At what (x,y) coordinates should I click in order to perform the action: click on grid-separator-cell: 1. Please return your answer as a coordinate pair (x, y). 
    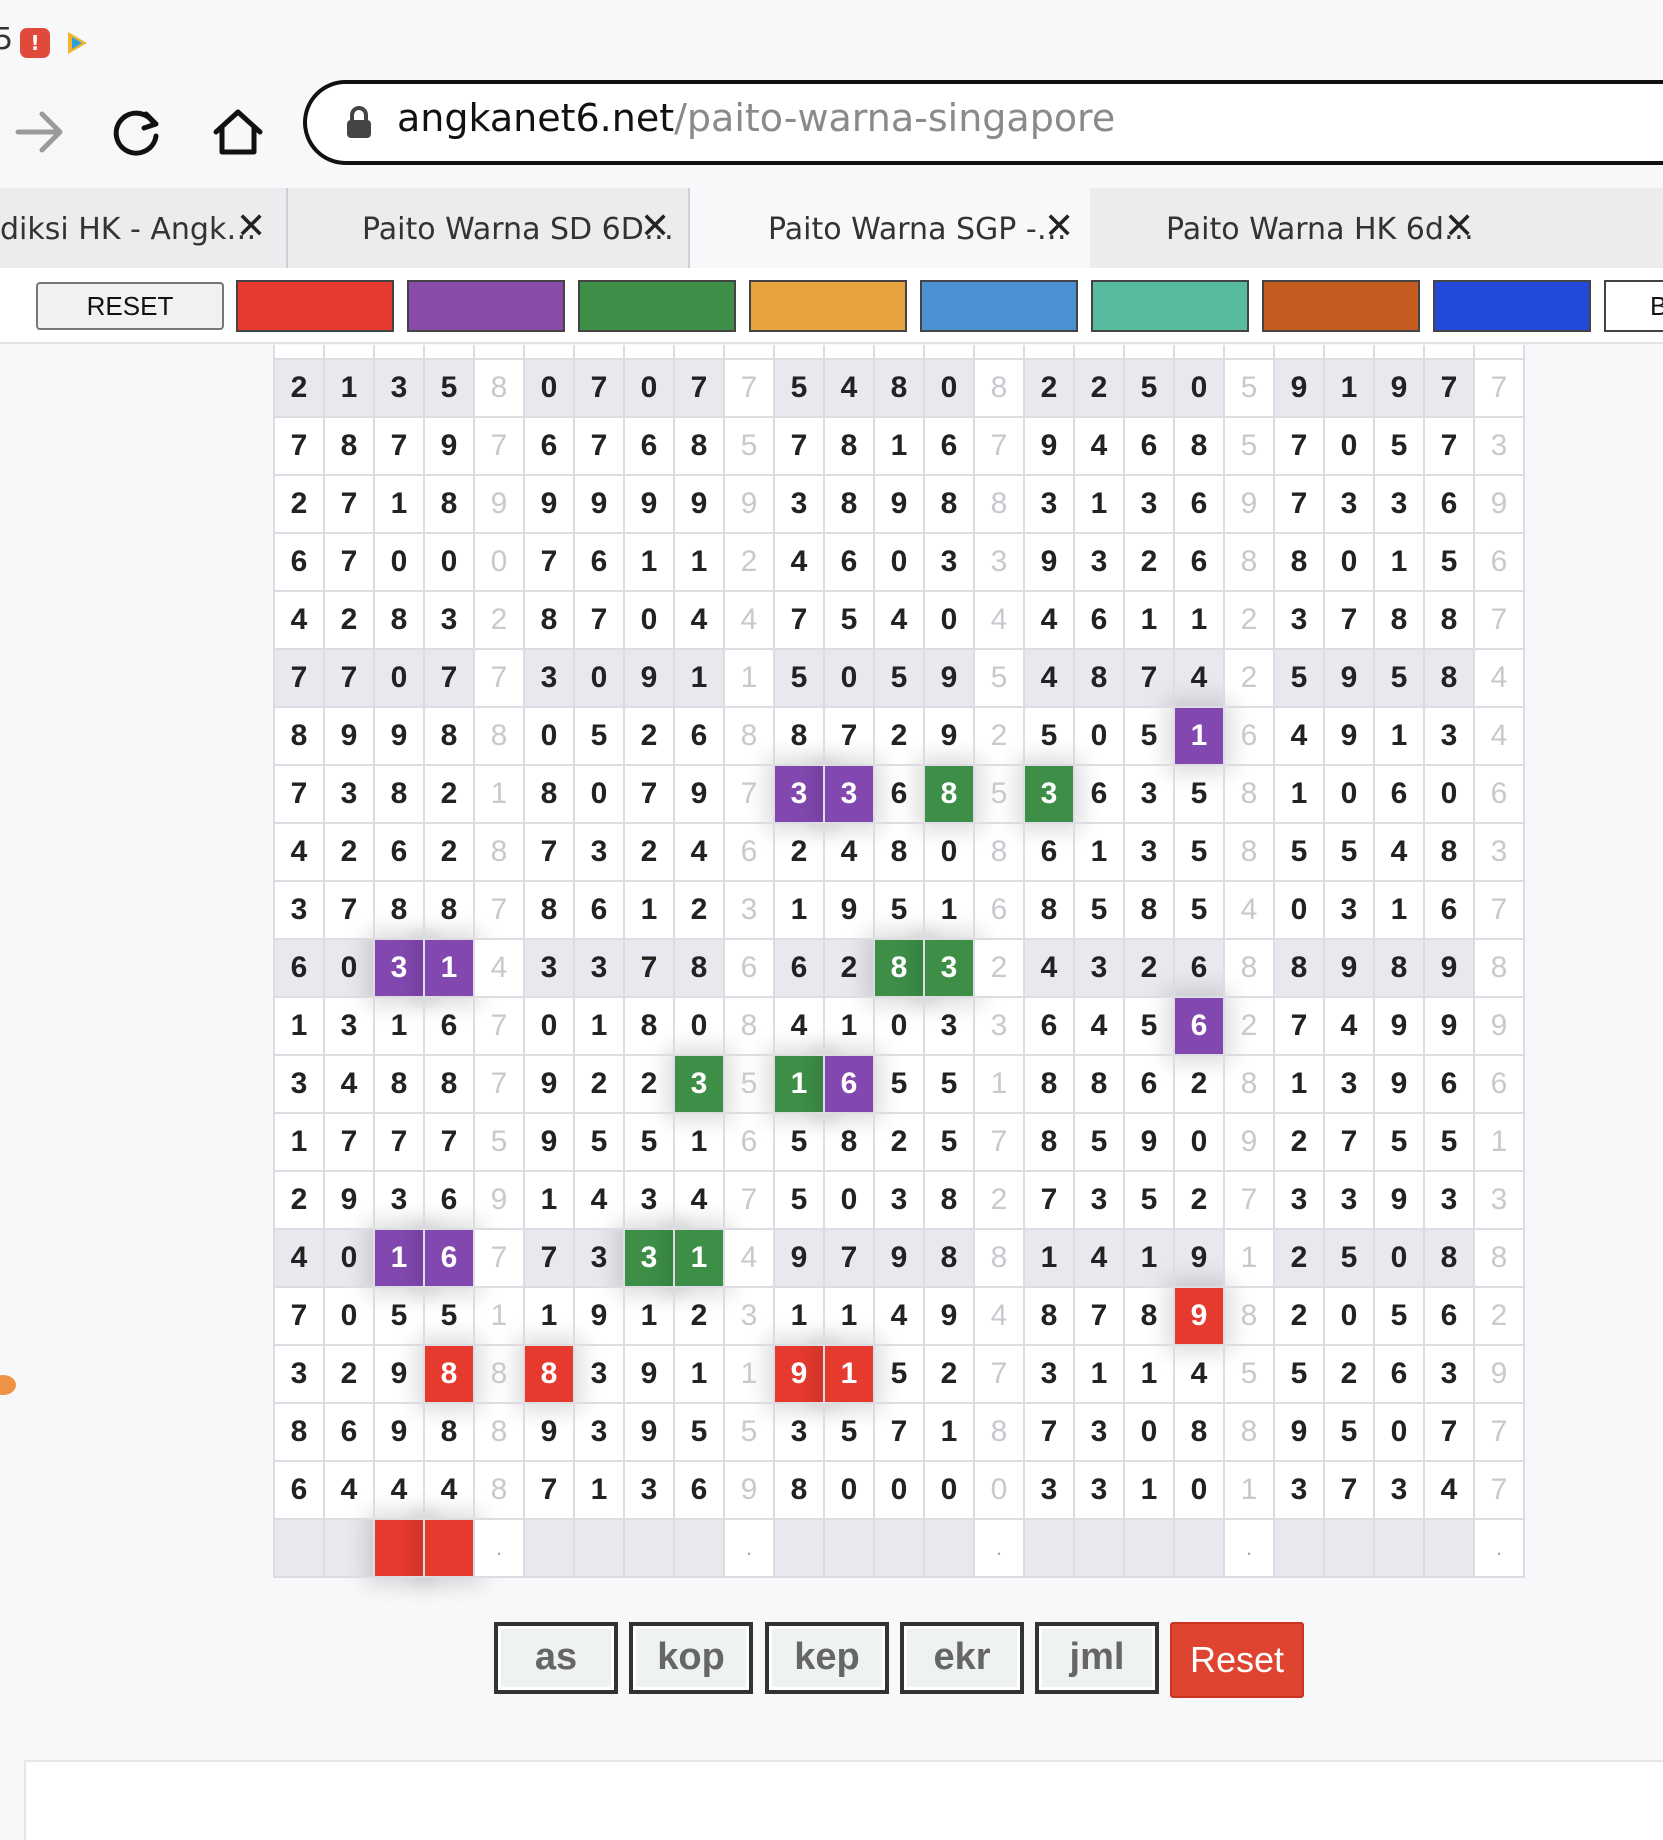
    Looking at the image, I should click on (1249, 1258).